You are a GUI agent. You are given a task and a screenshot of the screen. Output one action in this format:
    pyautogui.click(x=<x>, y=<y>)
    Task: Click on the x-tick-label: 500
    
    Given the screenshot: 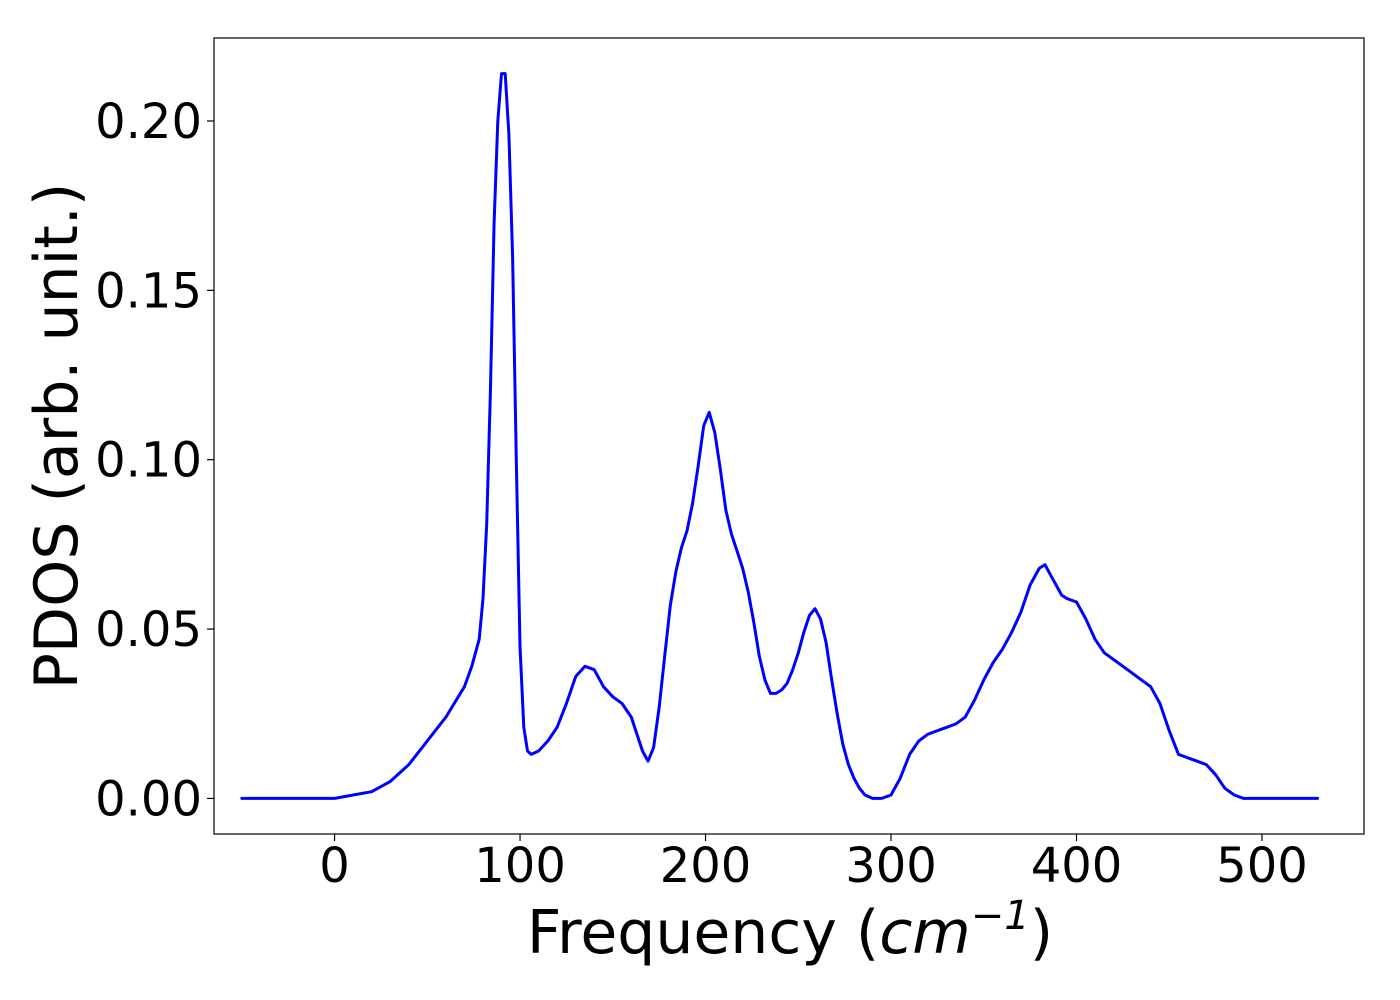 What is the action you would take?
    pyautogui.click(x=1262, y=866)
    